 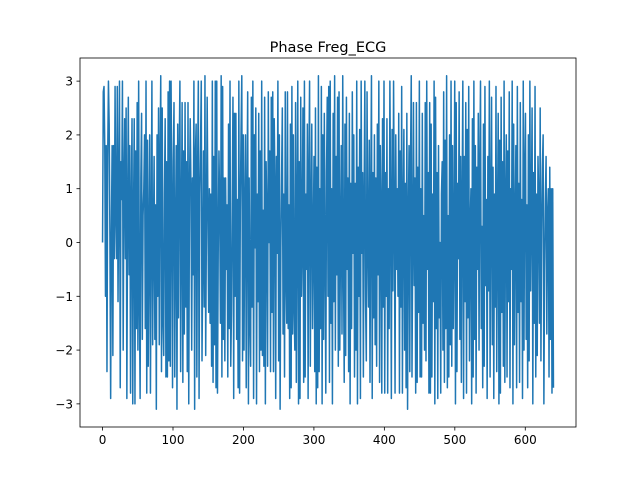 What do you see at coordinates (103, 440) in the screenshot?
I see `x-tick-label: 0` at bounding box center [103, 440].